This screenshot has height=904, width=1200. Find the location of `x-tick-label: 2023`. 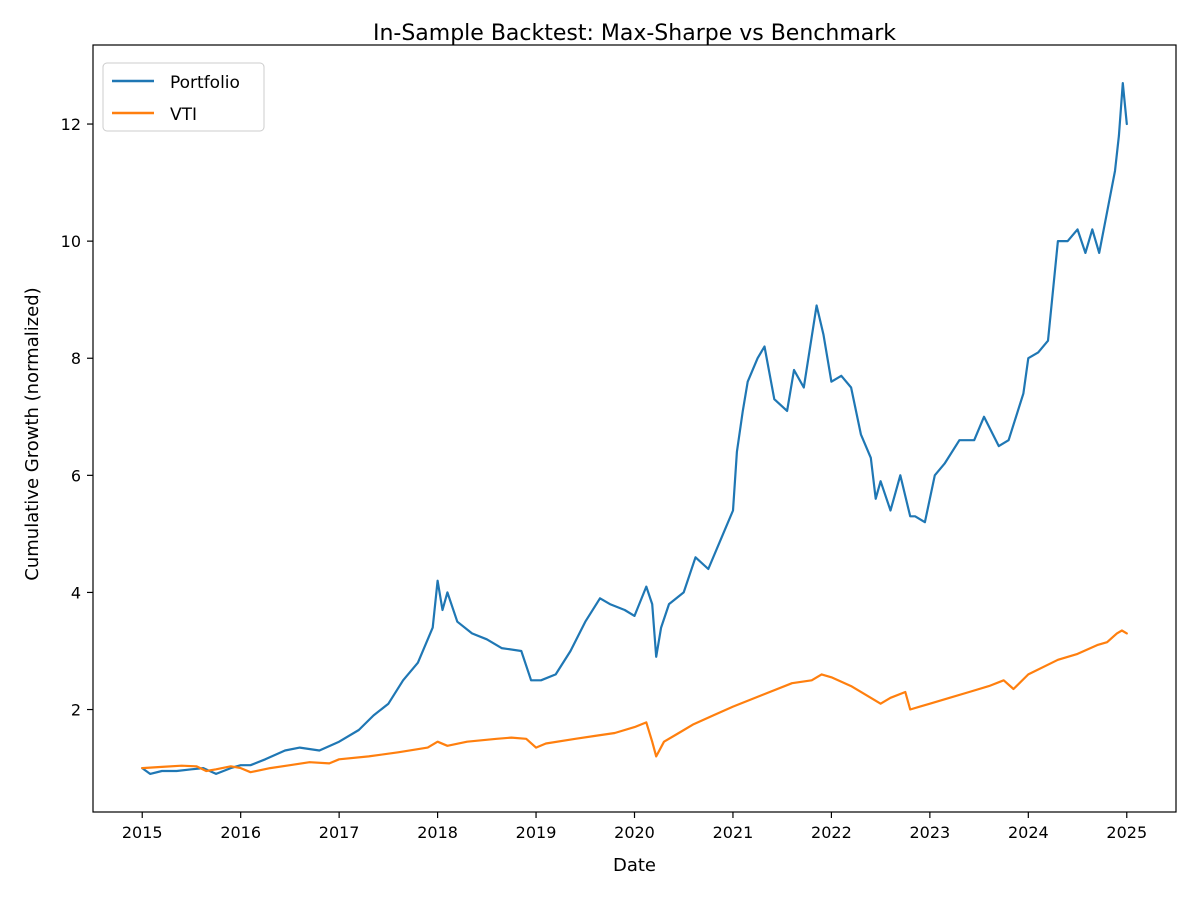

x-tick-label: 2023 is located at coordinates (930, 832).